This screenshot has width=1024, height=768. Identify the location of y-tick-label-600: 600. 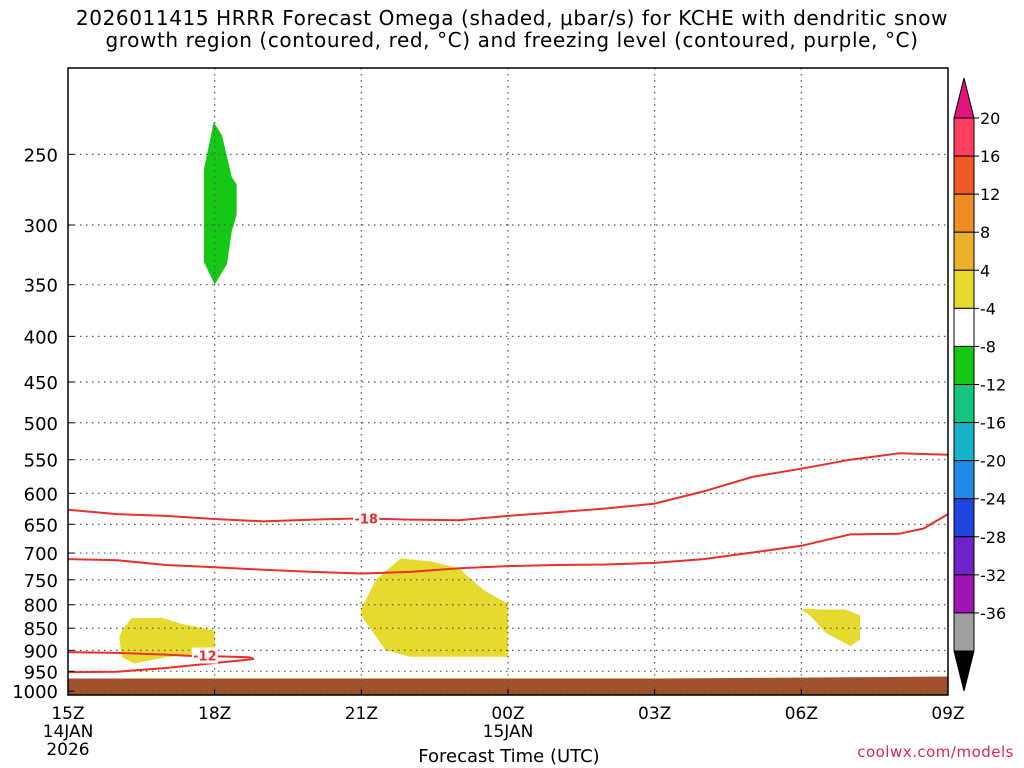
(41, 494).